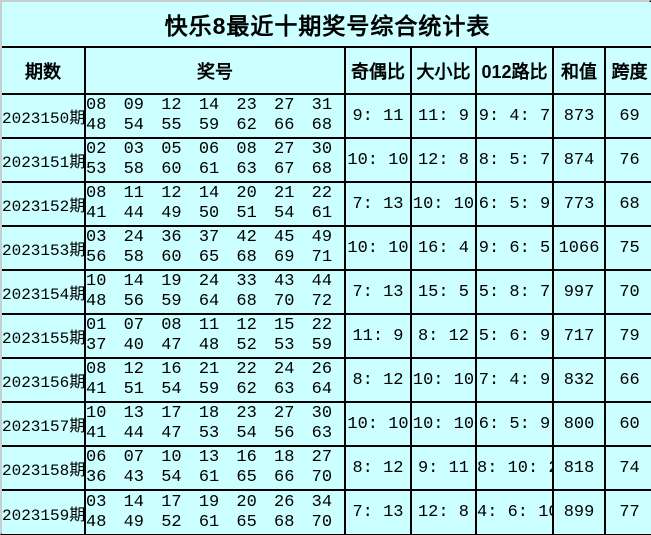 The height and width of the screenshot is (535, 651). I want to click on numbers-line-2: 41 44 49 50 51 54 61 66 74 76, so click(214, 213).